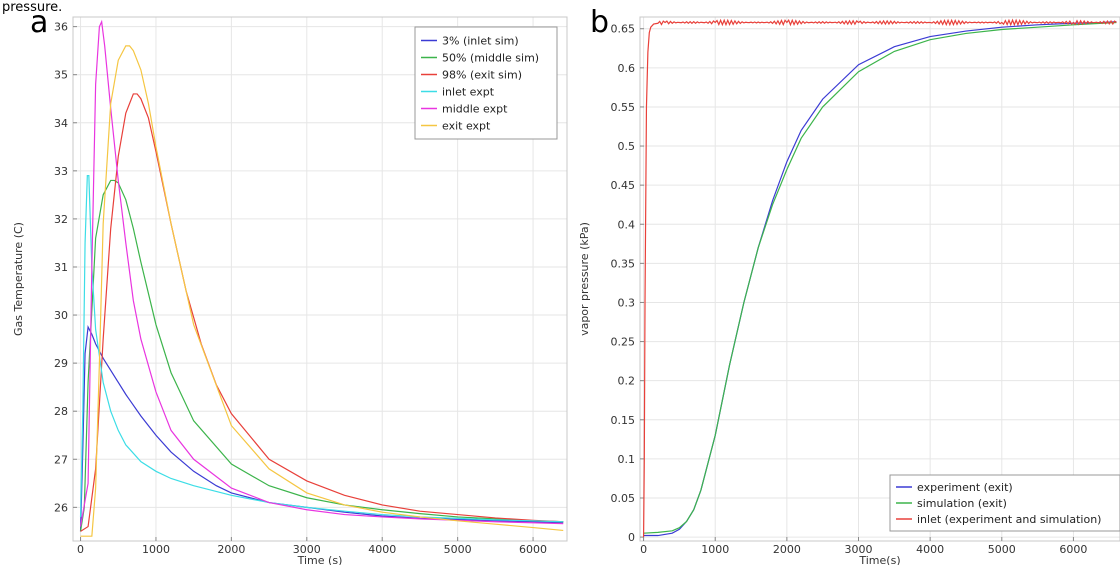 This screenshot has height=565, width=1120. I want to click on y-tick-label: 0.35, so click(623, 263).